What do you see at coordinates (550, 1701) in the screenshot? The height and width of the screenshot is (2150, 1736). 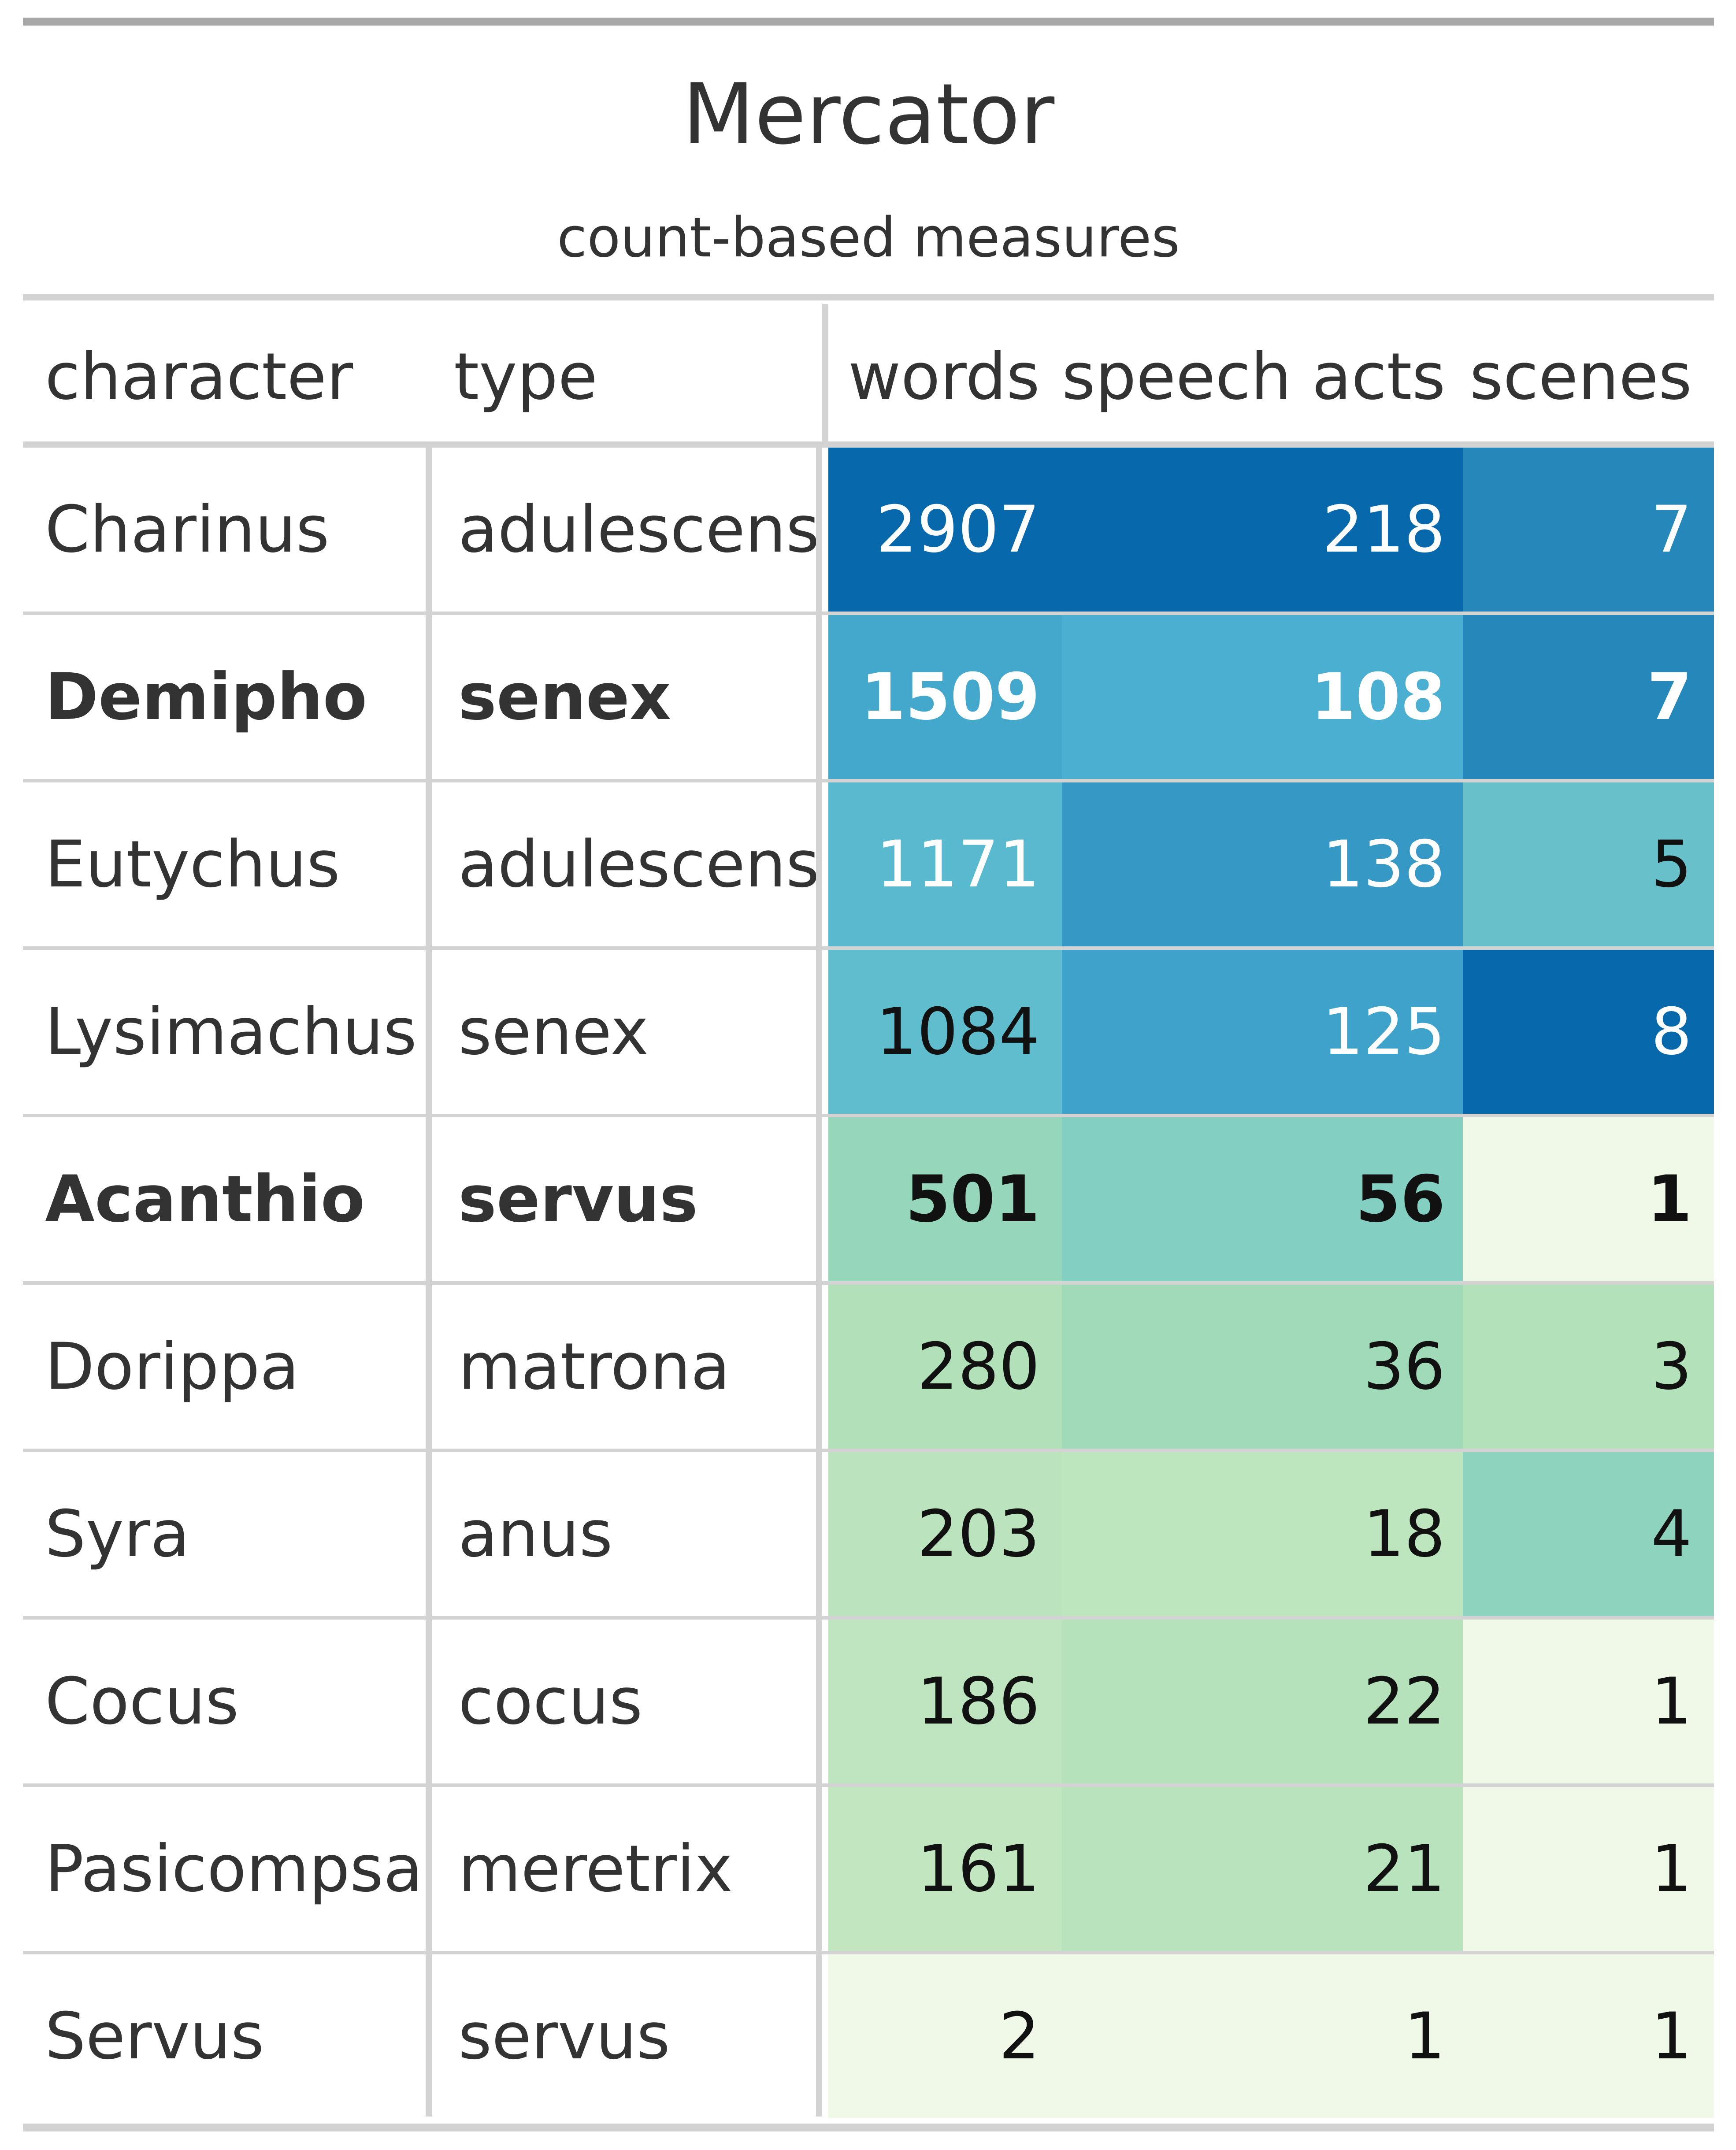 I see `cell-type: cocus` at bounding box center [550, 1701].